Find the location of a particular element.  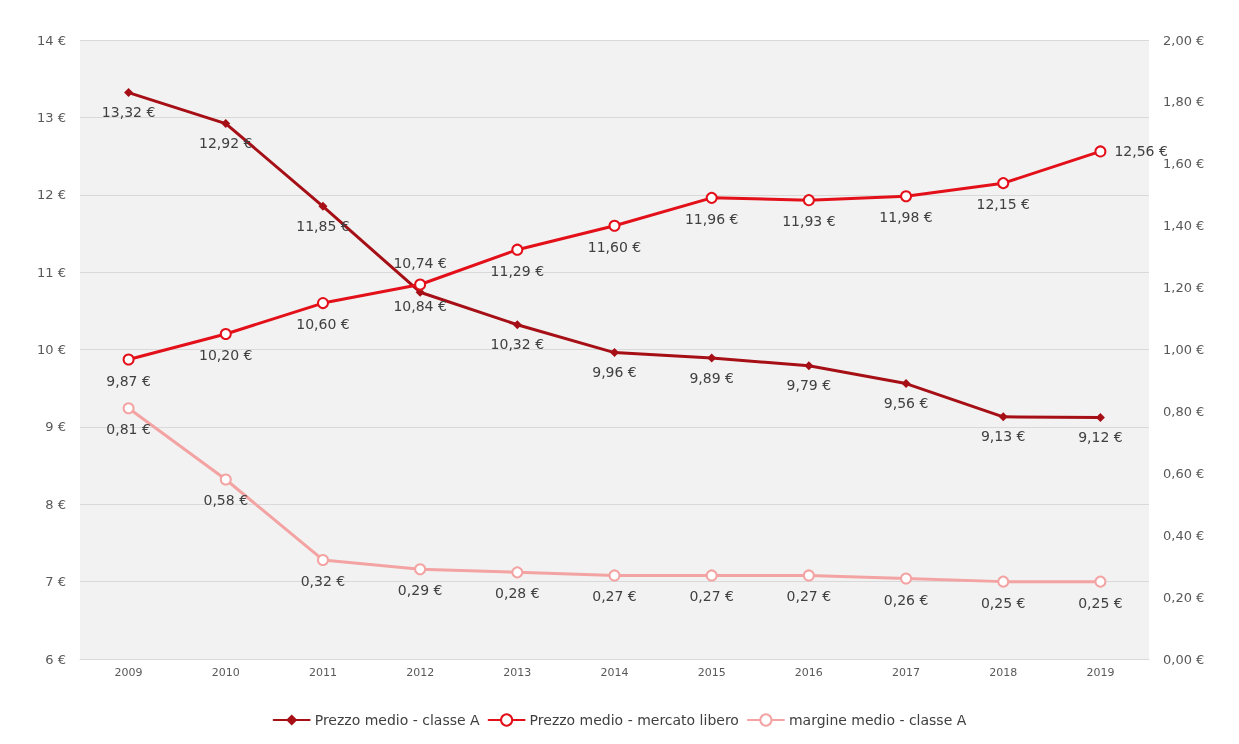

x-tick-label: 2011 is located at coordinates (322, 672).